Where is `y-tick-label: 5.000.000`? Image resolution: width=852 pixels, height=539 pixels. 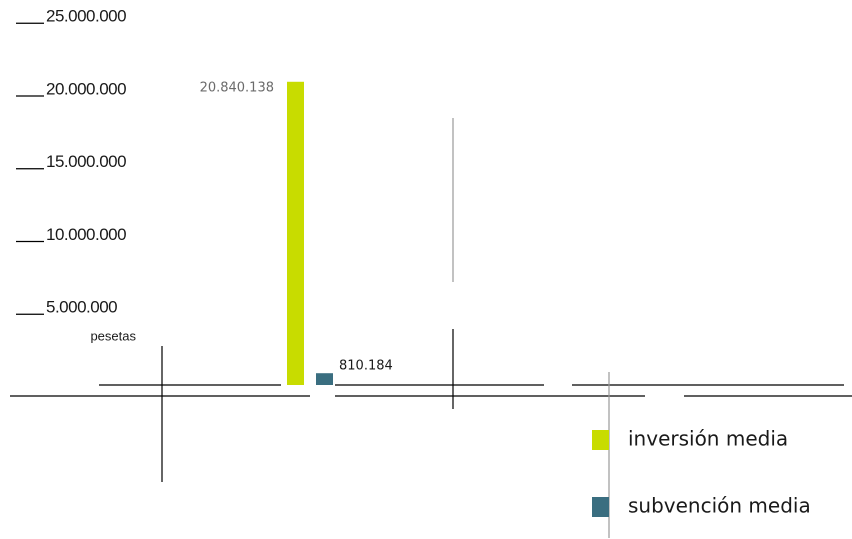
y-tick-label: 5.000.000 is located at coordinates (81, 307).